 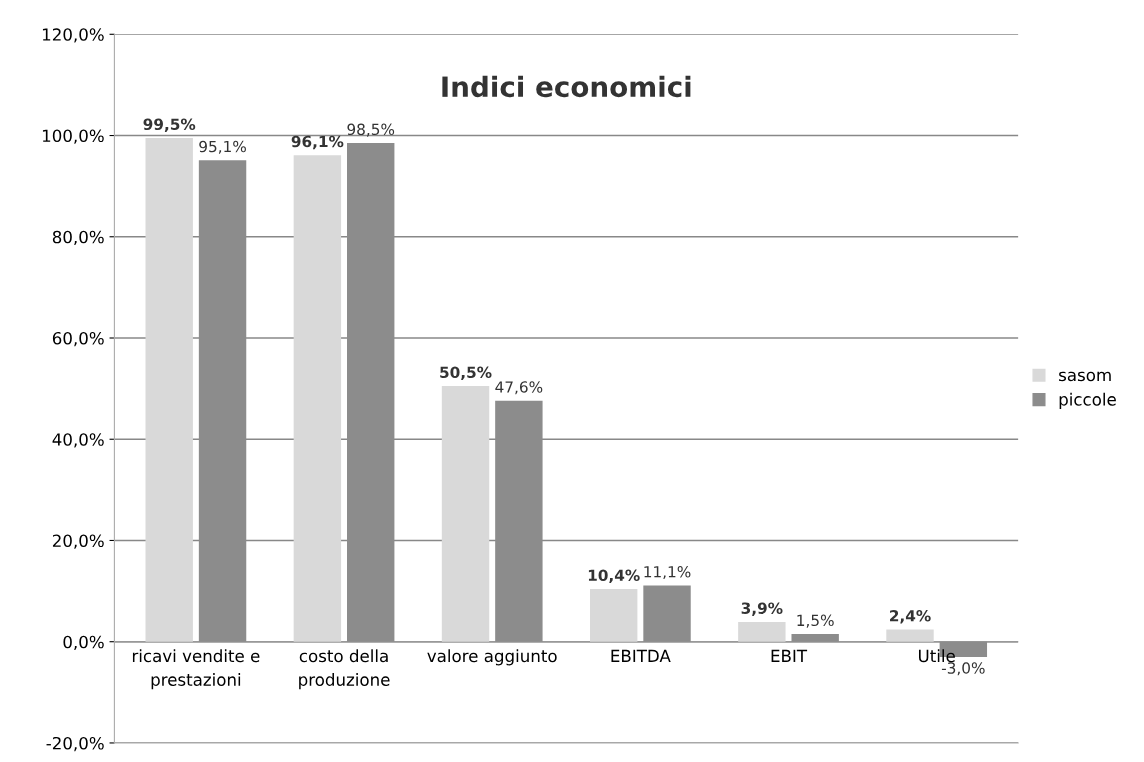 What do you see at coordinates (614, 576) in the screenshot?
I see `data-label: 10,4%` at bounding box center [614, 576].